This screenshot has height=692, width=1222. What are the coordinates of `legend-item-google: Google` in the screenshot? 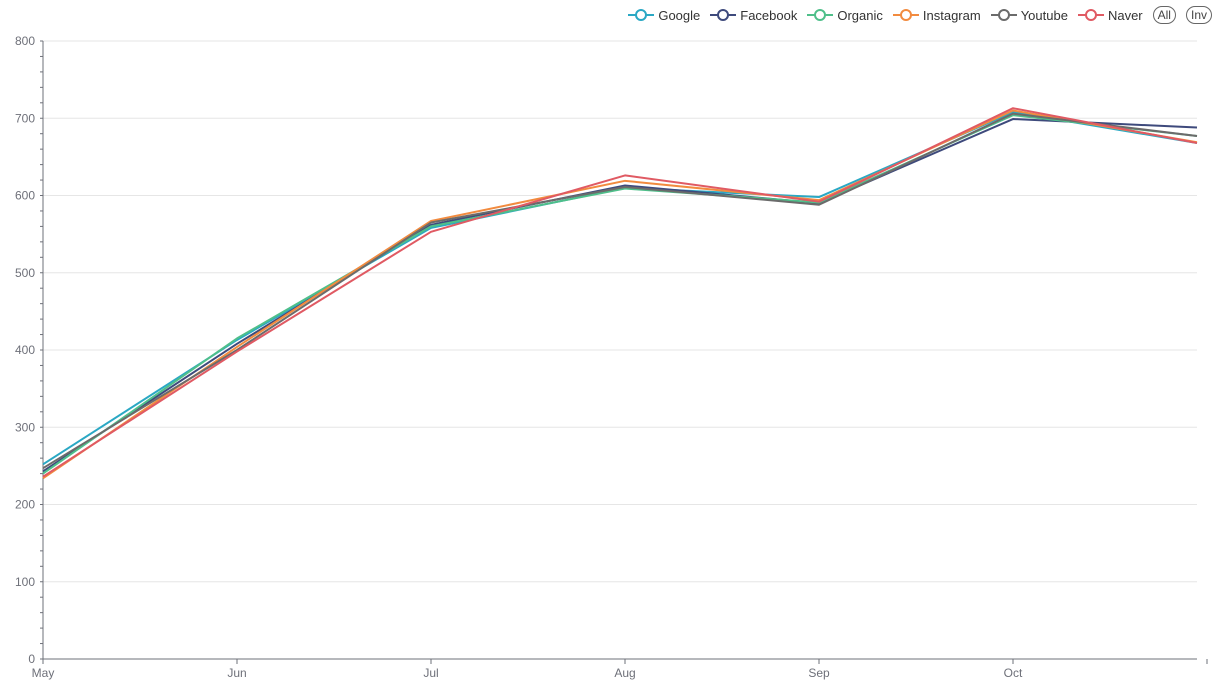 It's located at (664, 15).